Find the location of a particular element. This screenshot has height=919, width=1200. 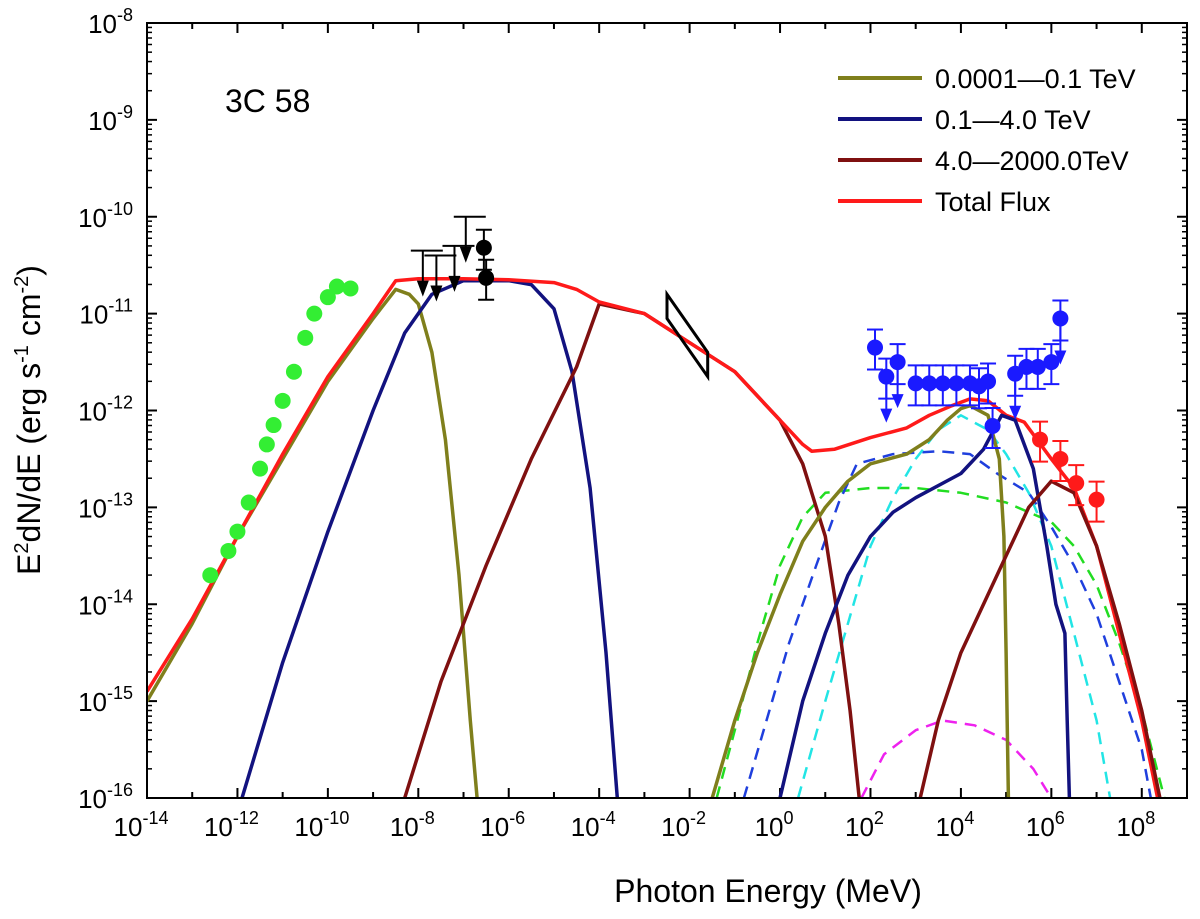

x-tick-label: 10⁰ is located at coordinates (774, 825).